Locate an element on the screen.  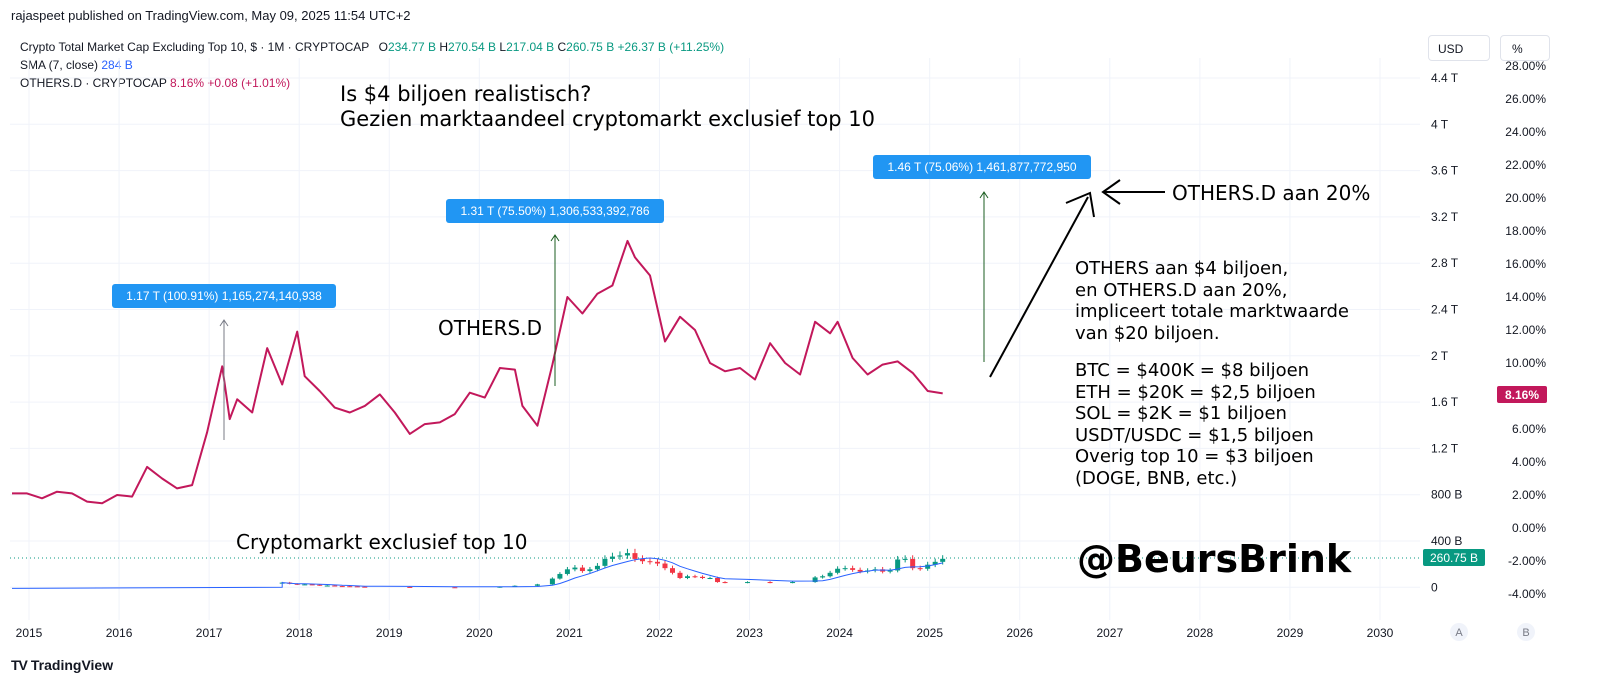
x-axis-tick: 2025 is located at coordinates (929, 633).